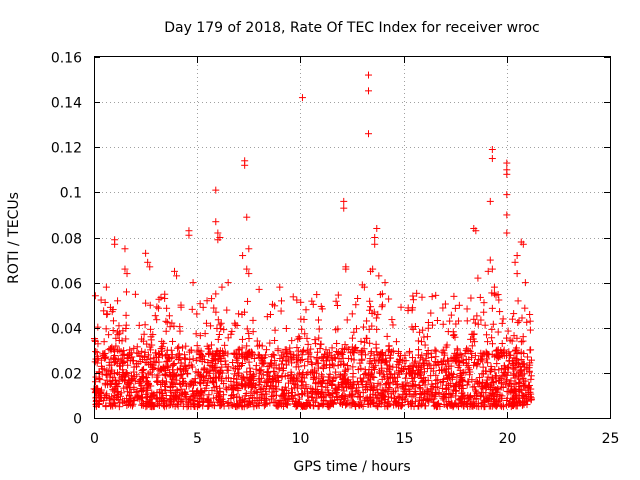 Image resolution: width=640 pixels, height=480 pixels. I want to click on y-tick-label: 0.16, so click(66, 59).